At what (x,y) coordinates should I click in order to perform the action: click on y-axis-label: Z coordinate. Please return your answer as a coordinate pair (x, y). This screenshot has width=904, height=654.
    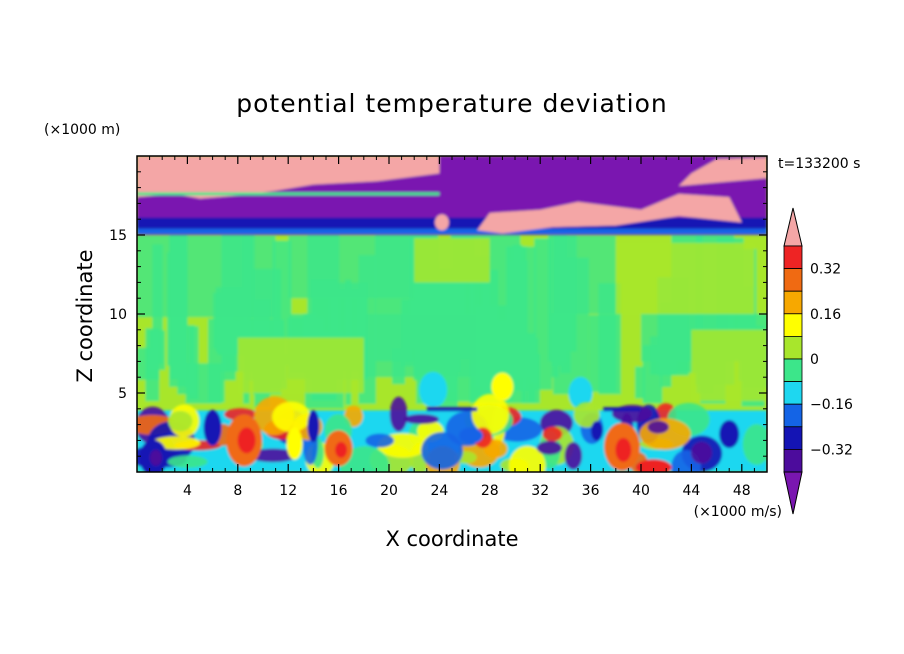
    Looking at the image, I should click on (85, 315).